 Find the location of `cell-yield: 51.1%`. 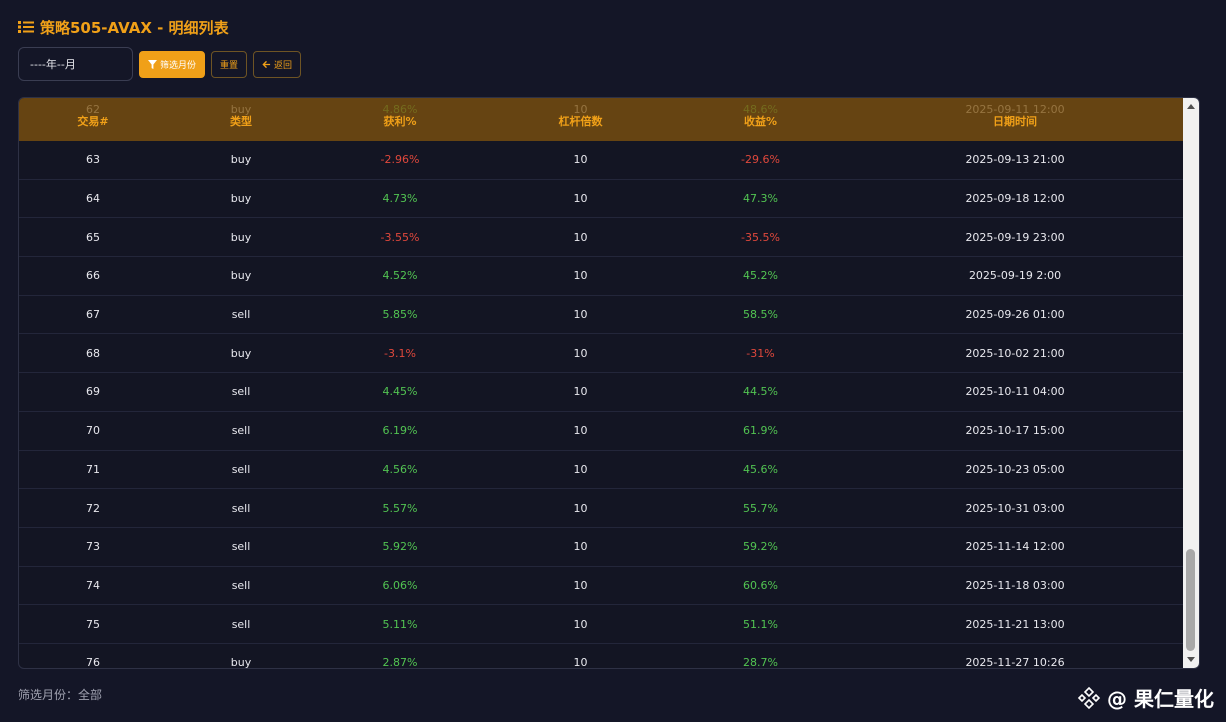

cell-yield: 51.1% is located at coordinates (760, 624).